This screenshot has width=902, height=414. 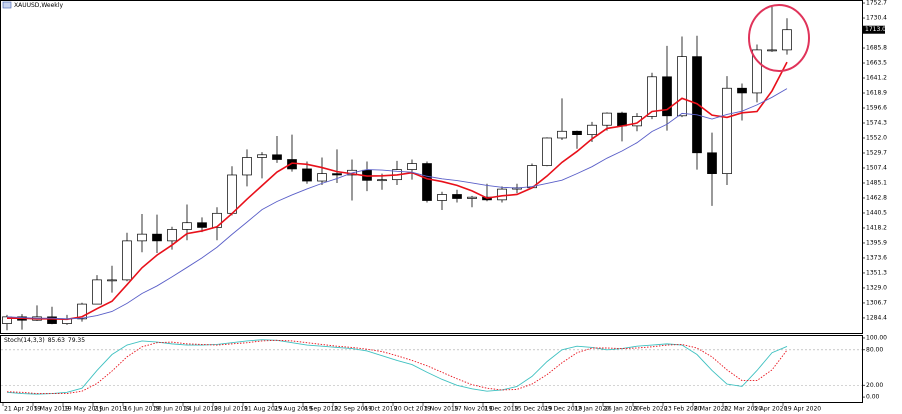 What do you see at coordinates (876, 182) in the screenshot?
I see `y-tick-label: 1485.1` at bounding box center [876, 182].